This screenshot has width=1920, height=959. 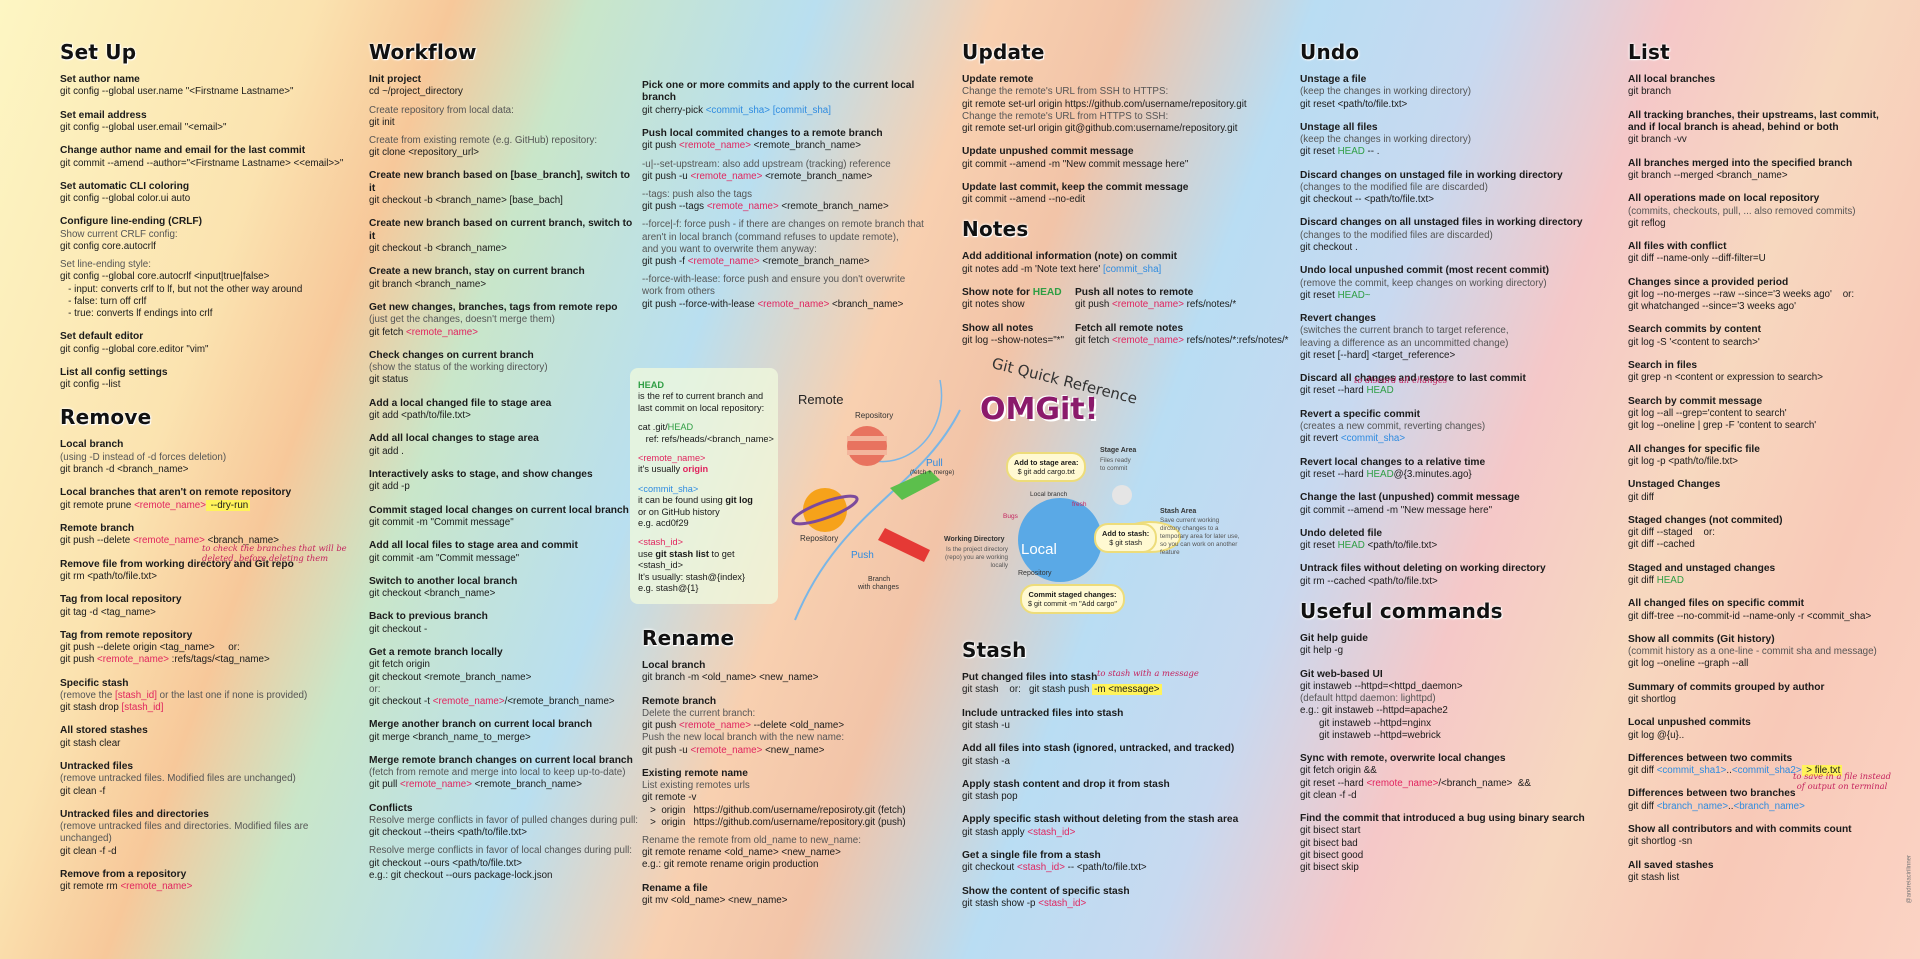 What do you see at coordinates (878, 587) in the screenshot?
I see `label-branch-sub: with changes` at bounding box center [878, 587].